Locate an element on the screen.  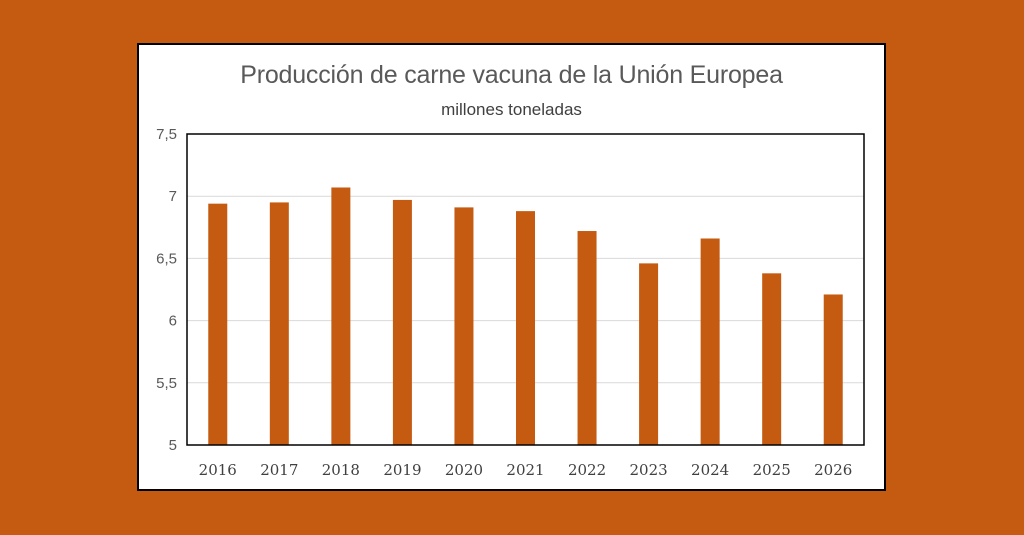
x-tick-label: 2023 is located at coordinates (648, 470).